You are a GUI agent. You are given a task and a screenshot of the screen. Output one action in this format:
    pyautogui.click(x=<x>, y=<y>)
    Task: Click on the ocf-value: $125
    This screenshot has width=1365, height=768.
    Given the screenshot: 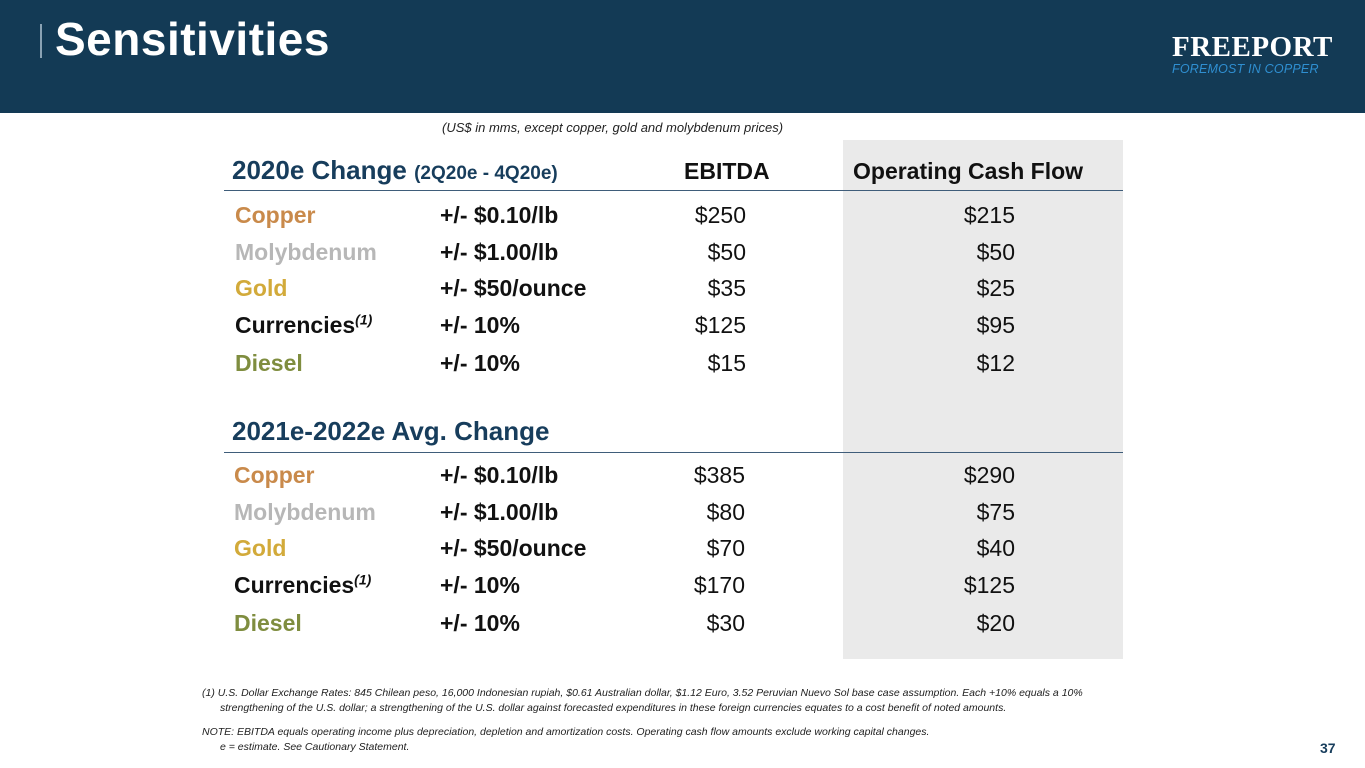 What is the action you would take?
    pyautogui.click(x=989, y=585)
    